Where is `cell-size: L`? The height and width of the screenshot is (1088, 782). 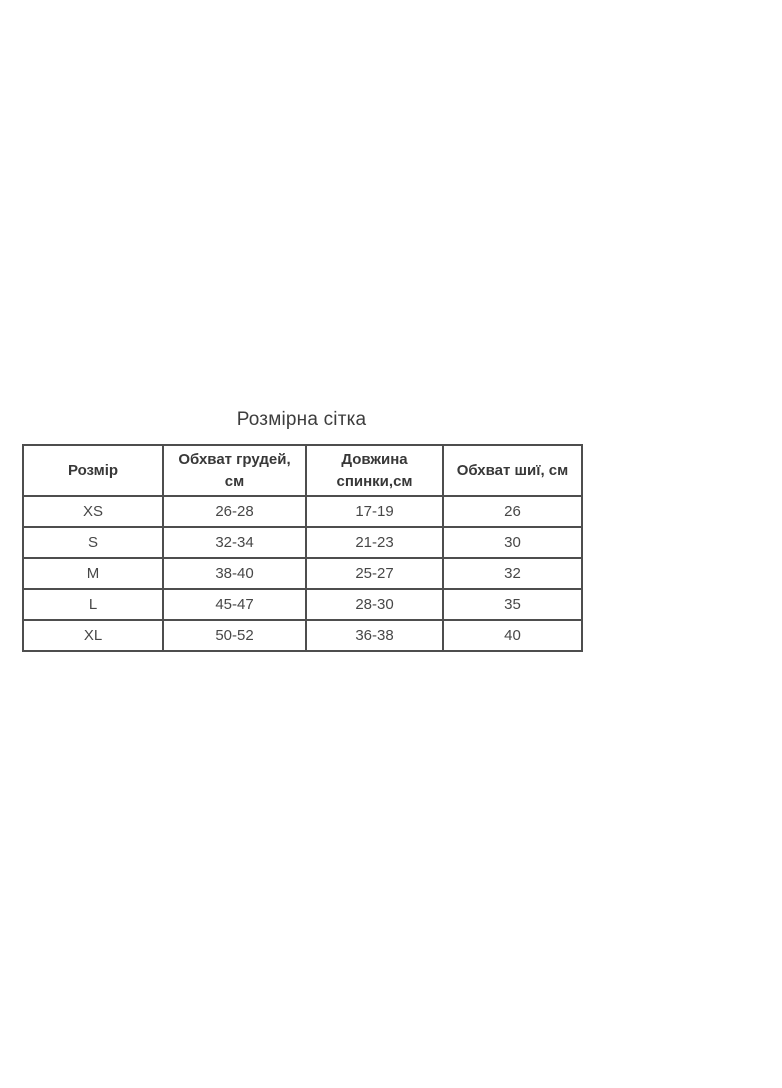 cell-size: L is located at coordinates (93, 604).